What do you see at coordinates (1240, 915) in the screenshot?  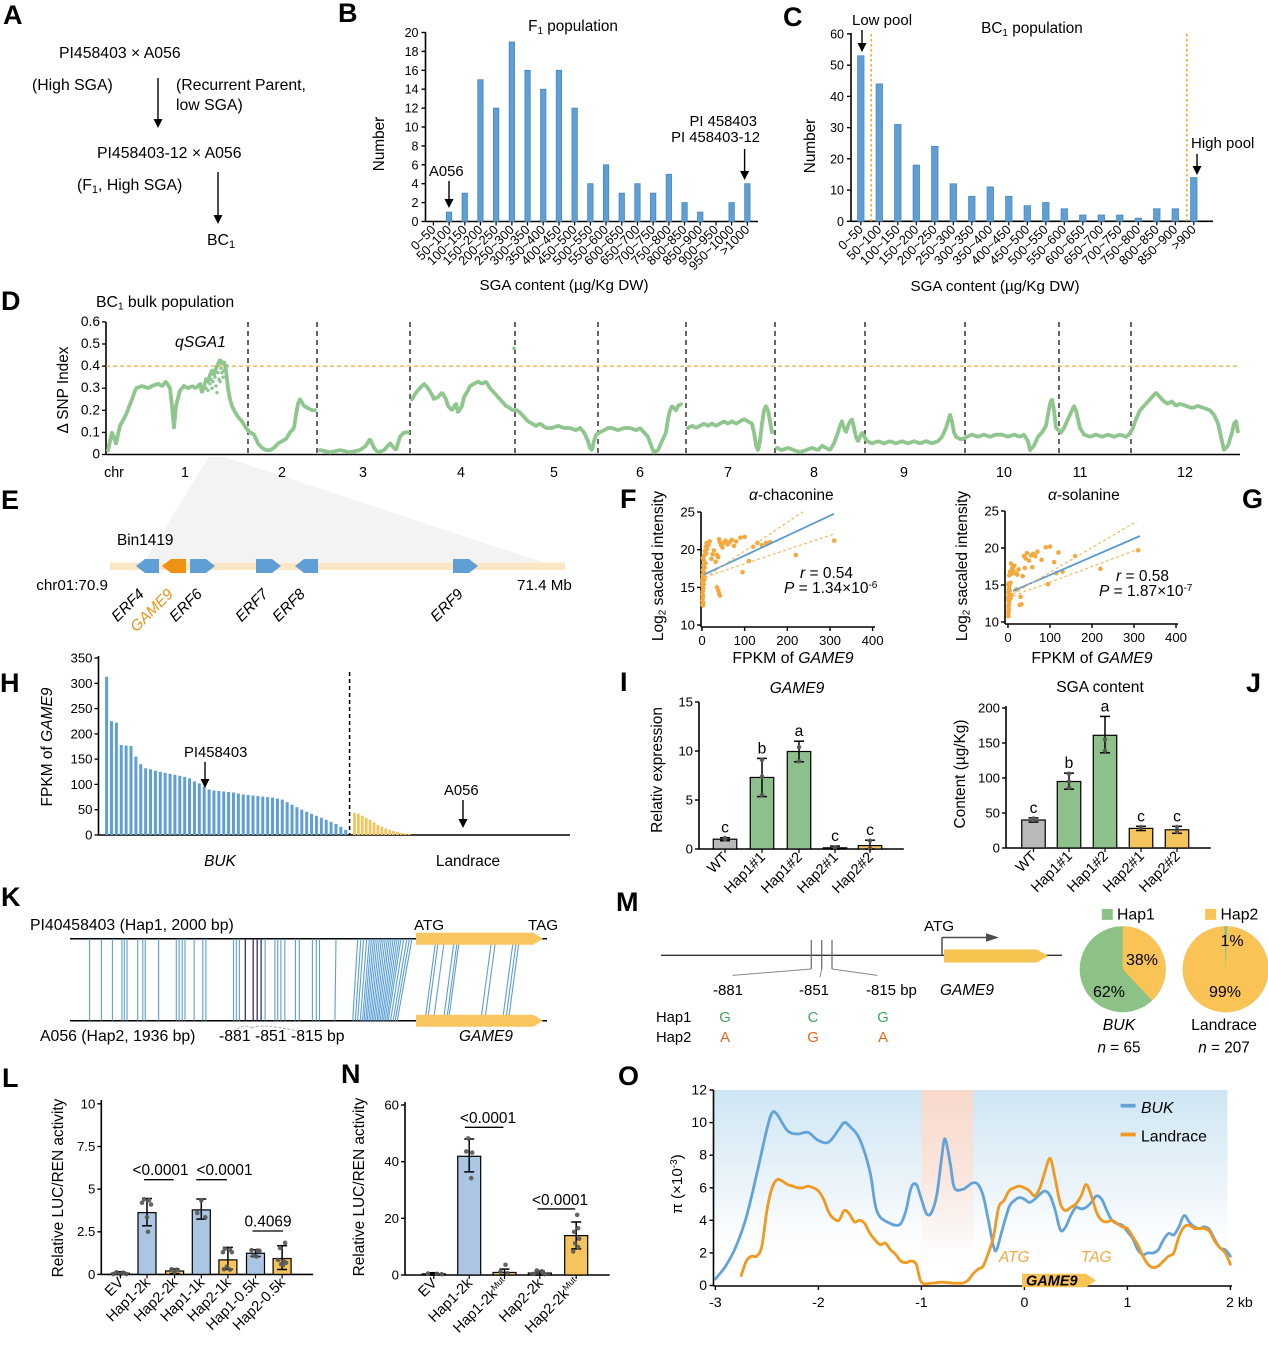 I see `svg-text: Hap2` at bounding box center [1240, 915].